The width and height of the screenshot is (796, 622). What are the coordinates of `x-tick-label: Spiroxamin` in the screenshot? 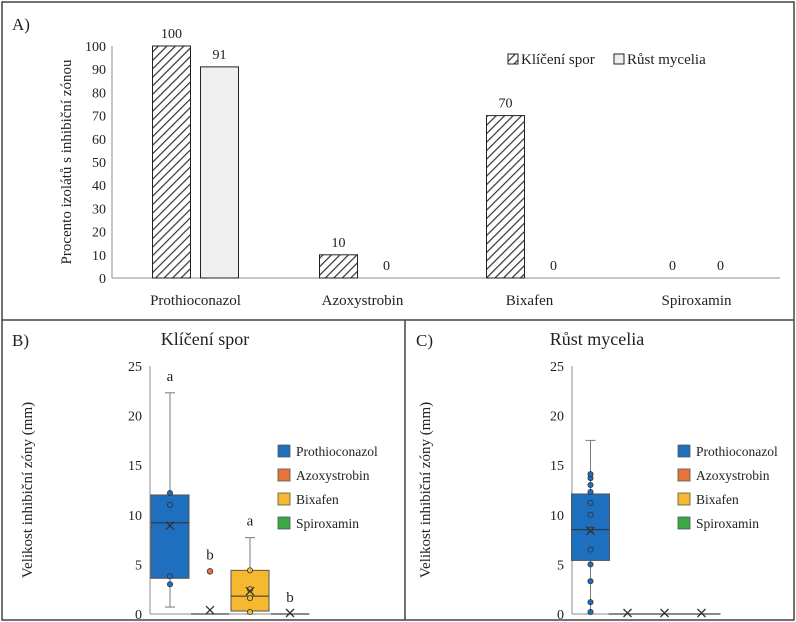 It's located at (697, 301).